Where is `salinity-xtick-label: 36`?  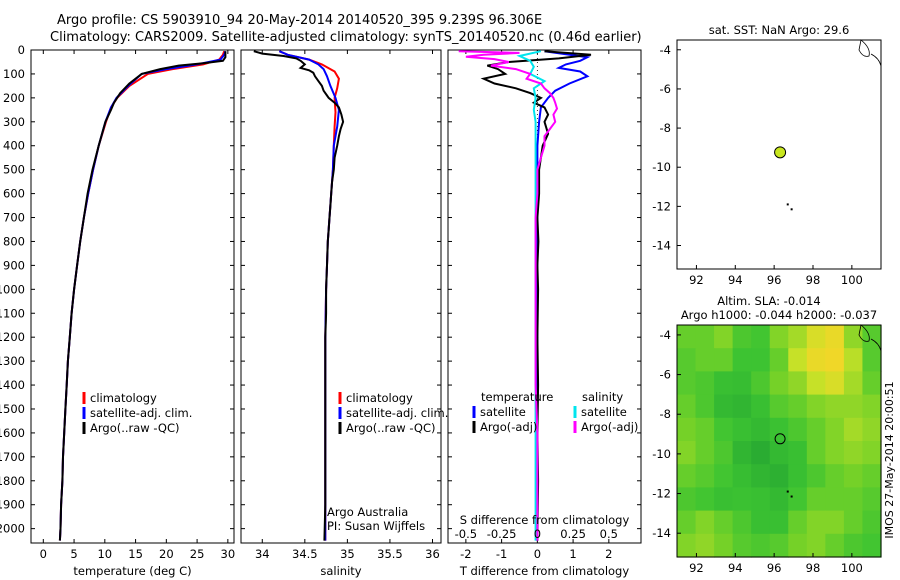 salinity-xtick-label: 36 is located at coordinates (432, 554).